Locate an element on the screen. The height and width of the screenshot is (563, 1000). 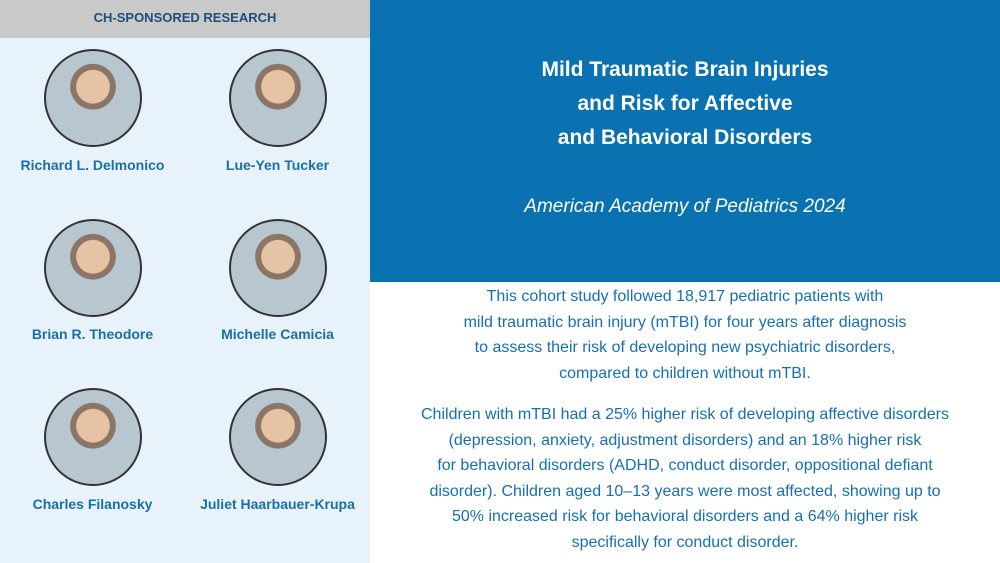
subtitle: American Academy of Pediatrics 2024 is located at coordinates (685, 206).